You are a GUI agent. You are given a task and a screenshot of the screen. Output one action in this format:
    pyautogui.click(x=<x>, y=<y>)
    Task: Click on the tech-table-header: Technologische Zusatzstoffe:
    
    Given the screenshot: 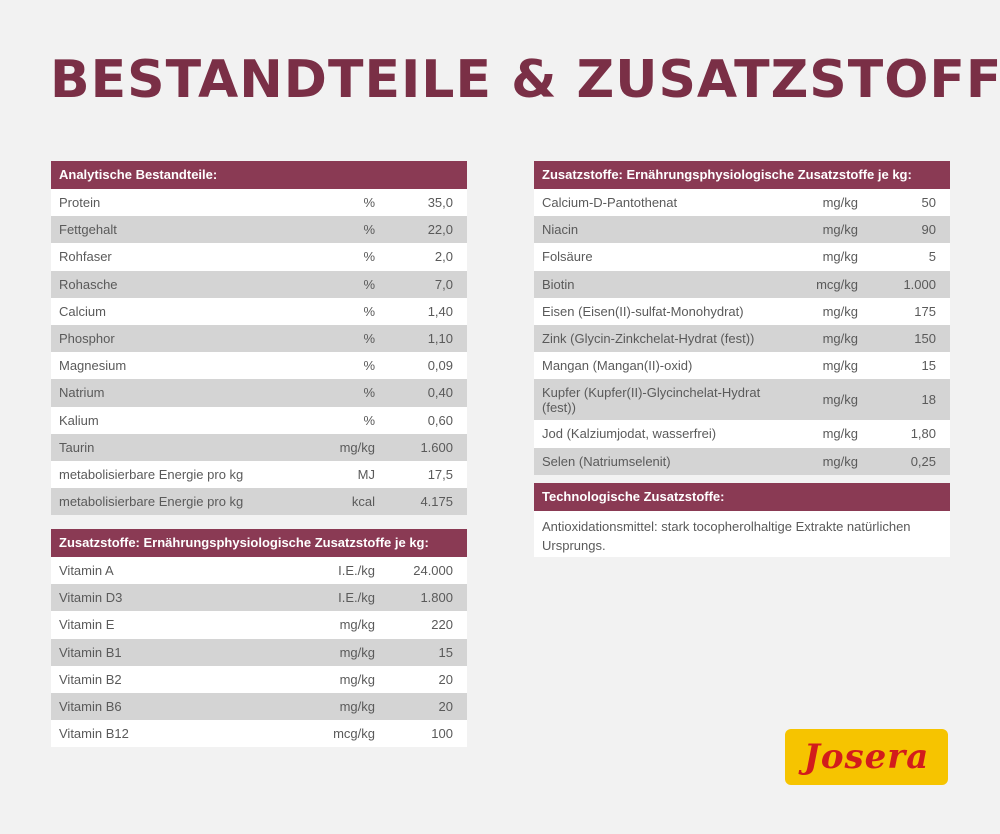 What is the action you would take?
    pyautogui.click(x=742, y=497)
    